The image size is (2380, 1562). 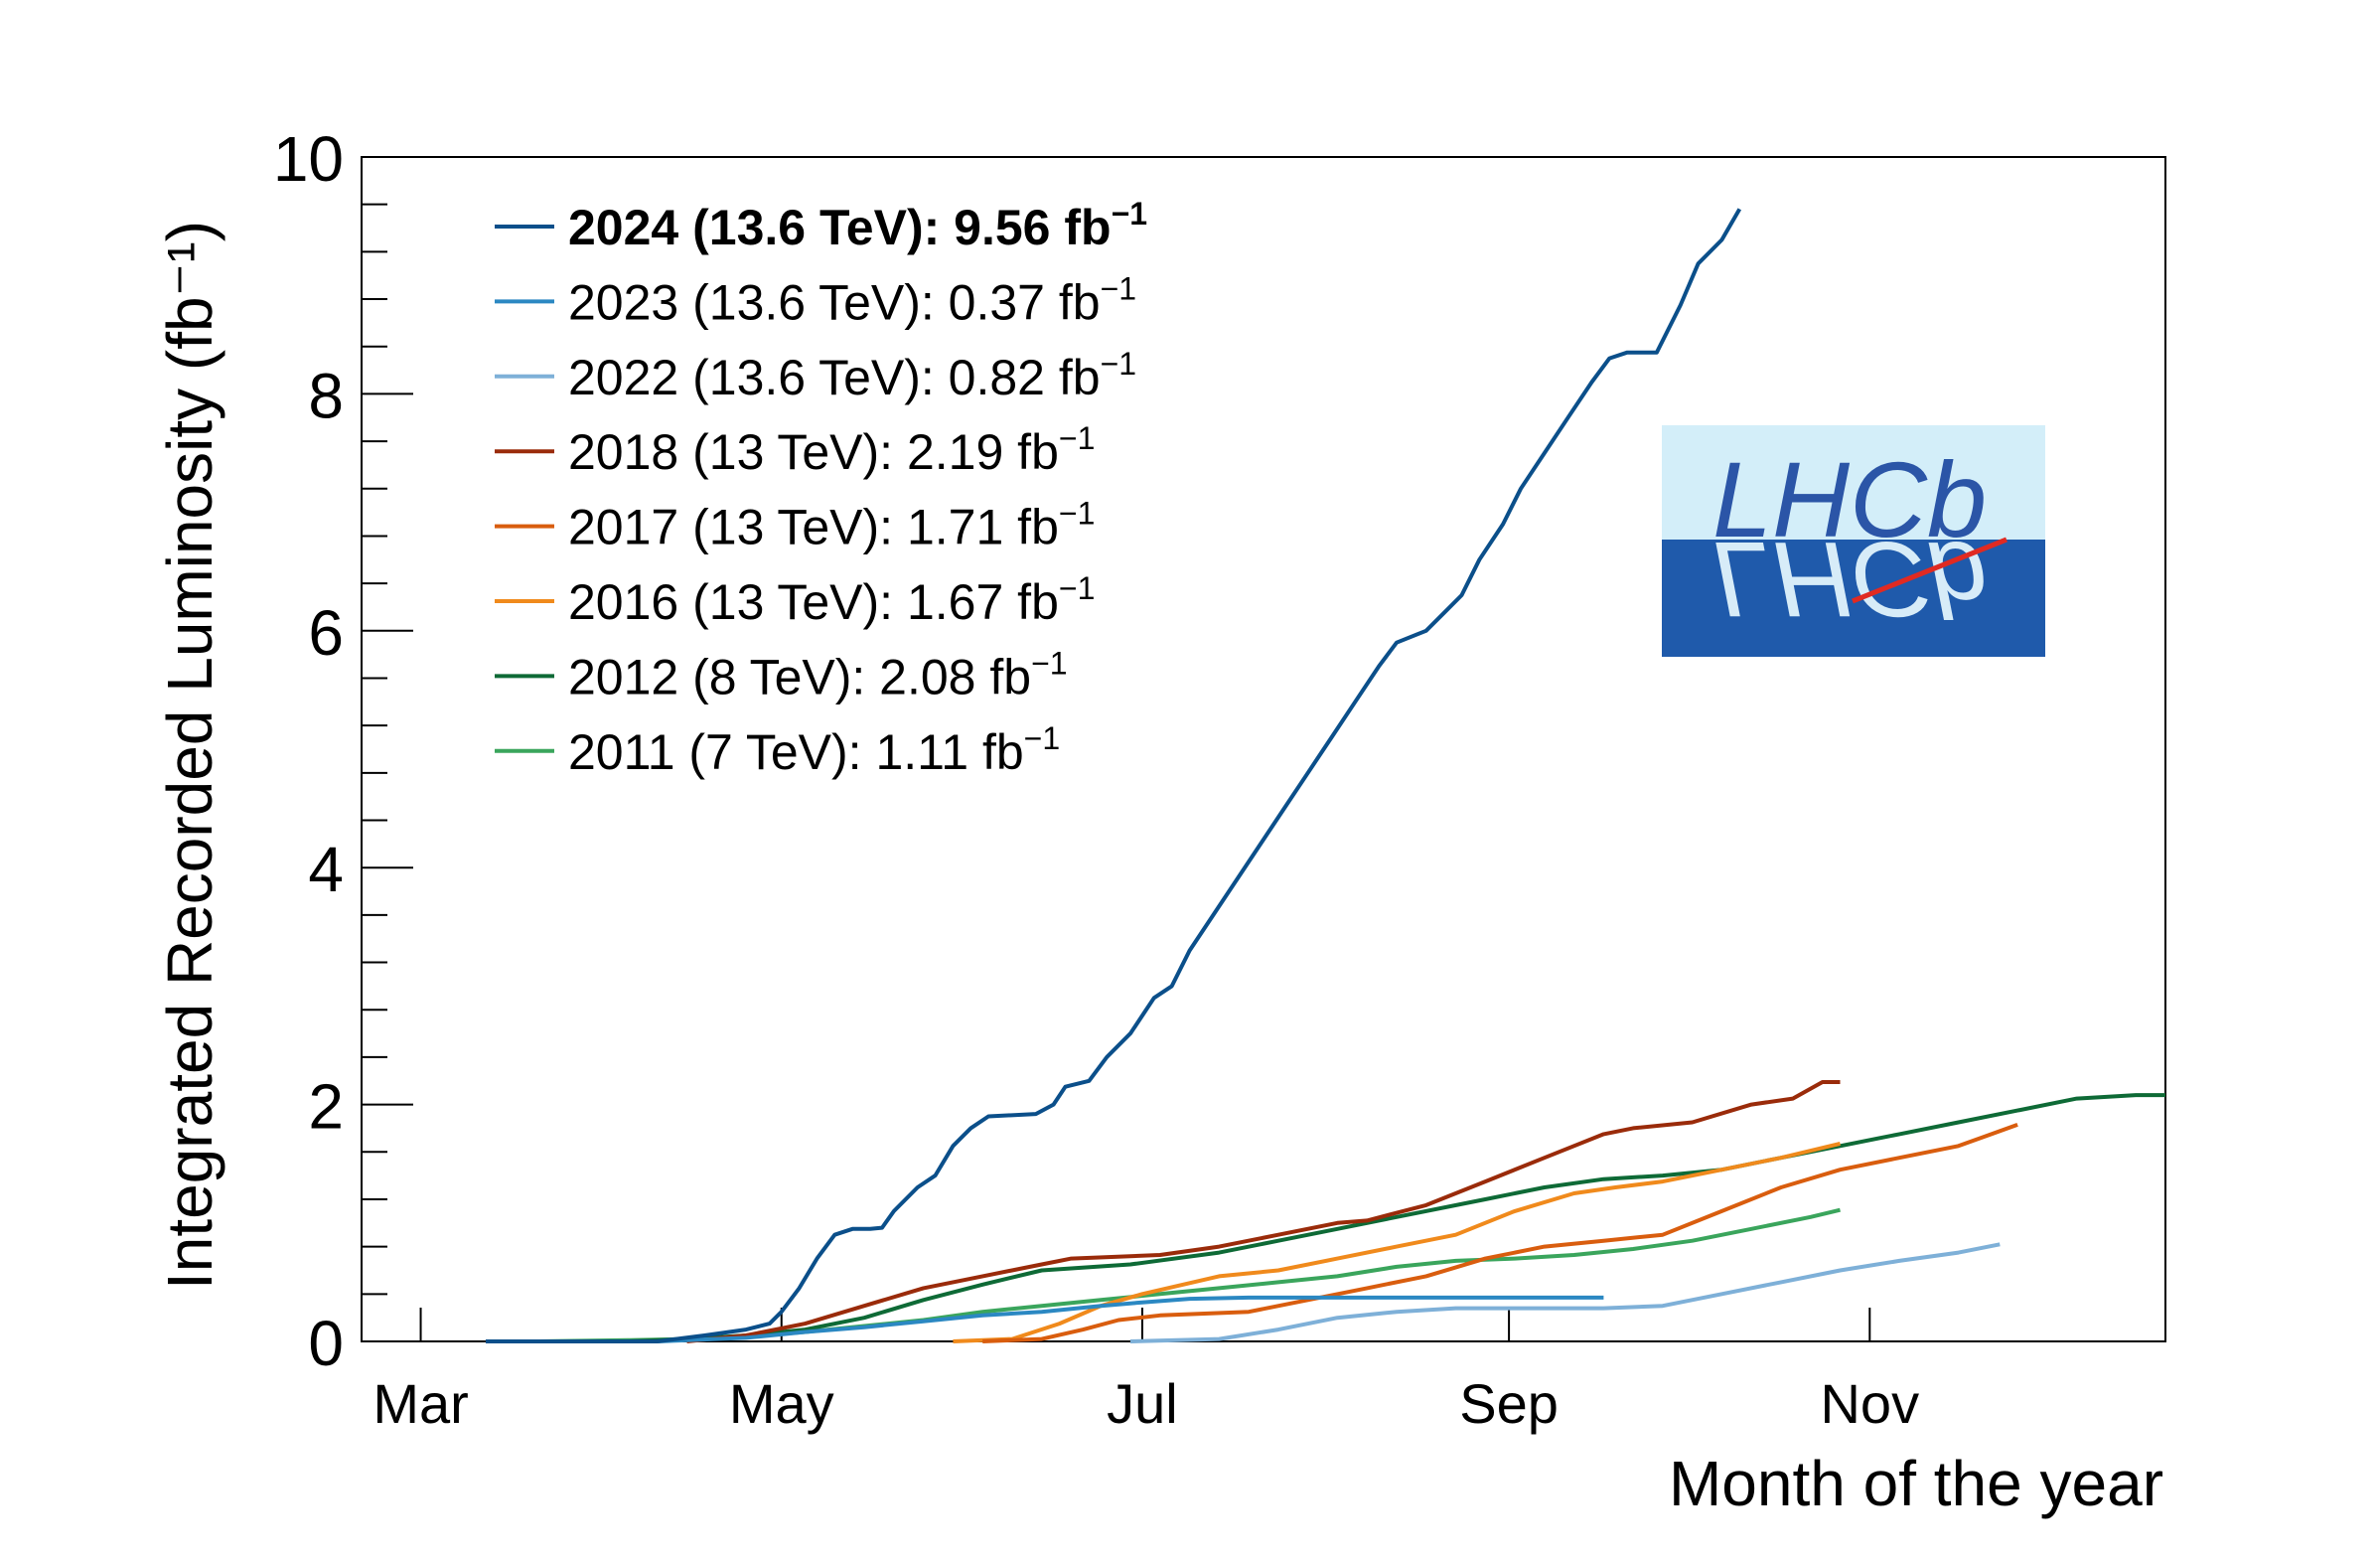 I want to click on y-axis-label: Integrated Recorded Luminosity (fb⁻¹), so click(x=189, y=755).